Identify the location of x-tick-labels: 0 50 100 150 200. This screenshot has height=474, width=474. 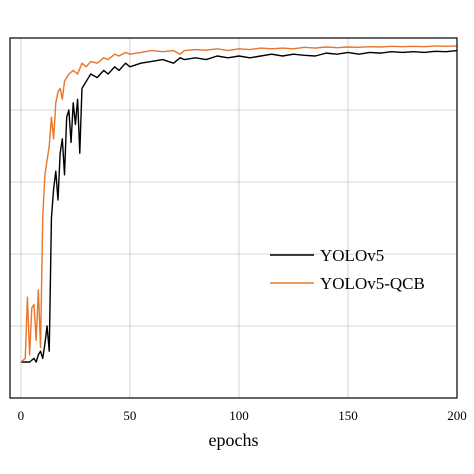
(242, 415).